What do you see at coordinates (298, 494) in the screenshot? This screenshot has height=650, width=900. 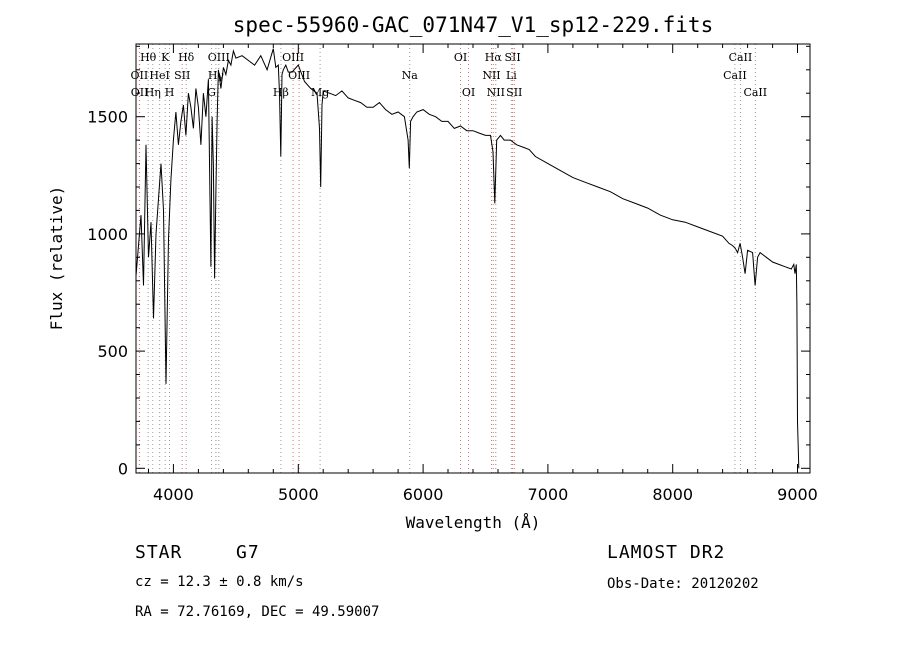 I see `x-tick-label: 5000` at bounding box center [298, 494].